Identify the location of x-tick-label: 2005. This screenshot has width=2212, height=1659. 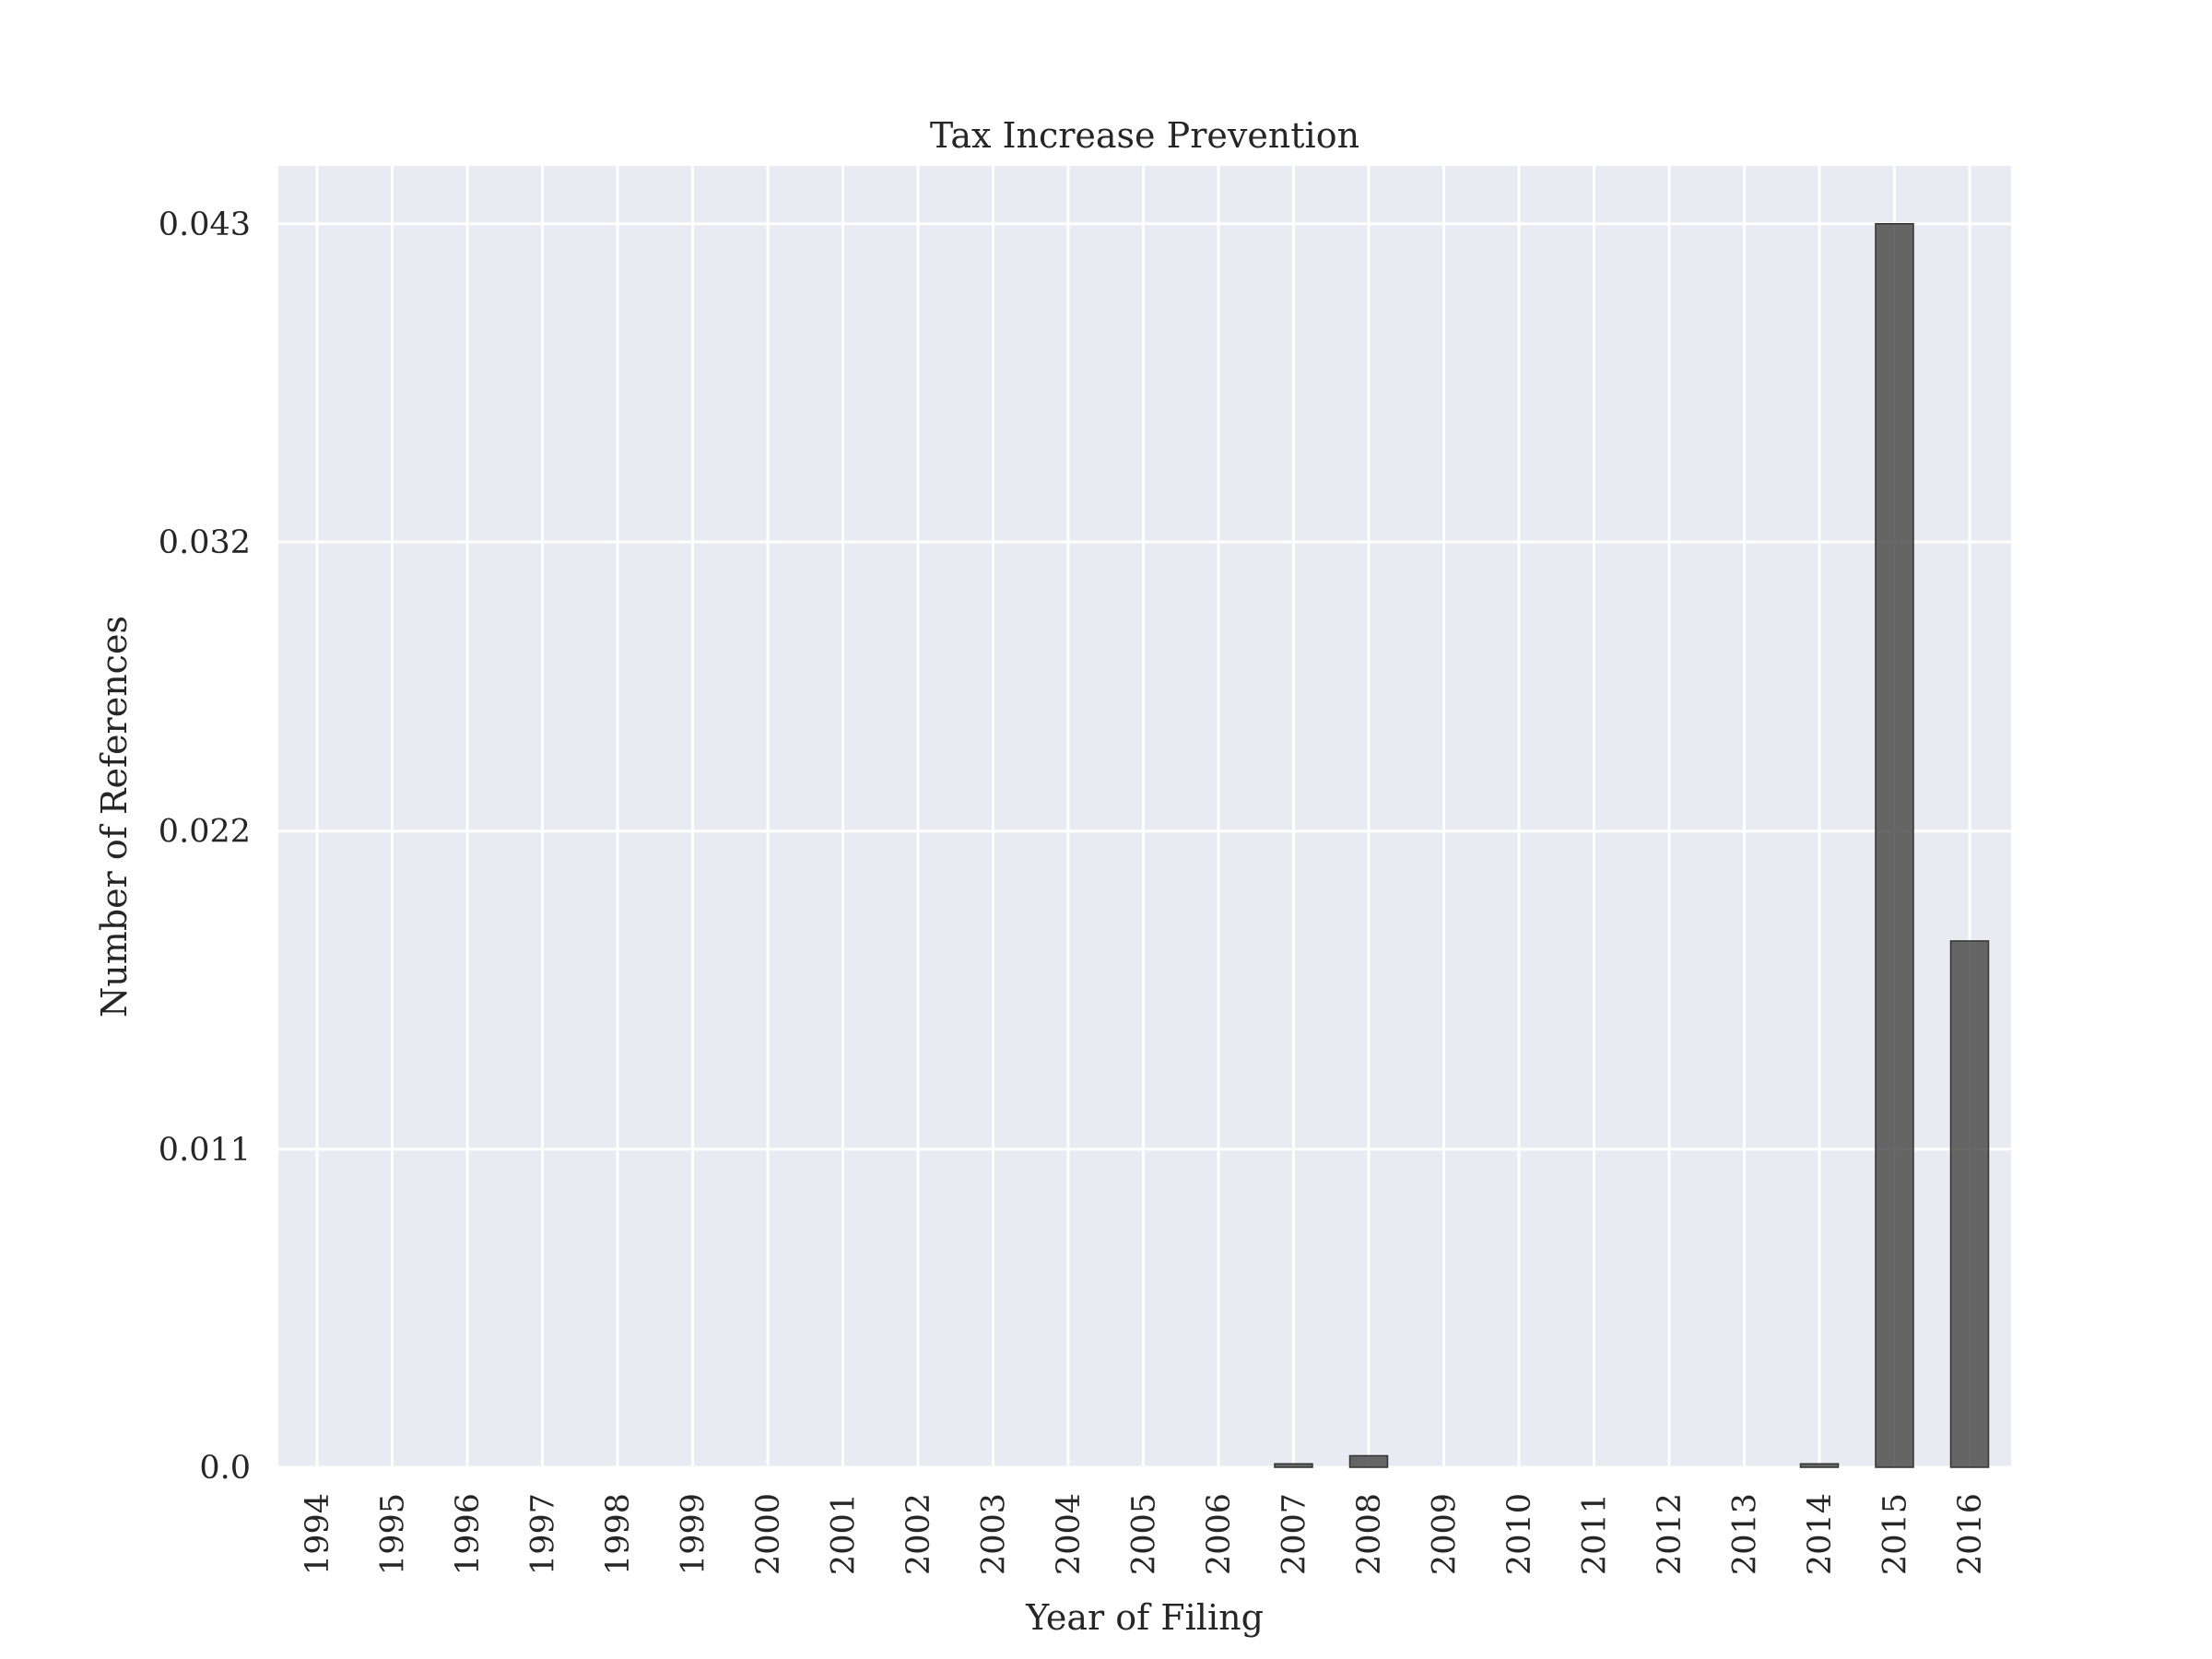
(1144, 1534).